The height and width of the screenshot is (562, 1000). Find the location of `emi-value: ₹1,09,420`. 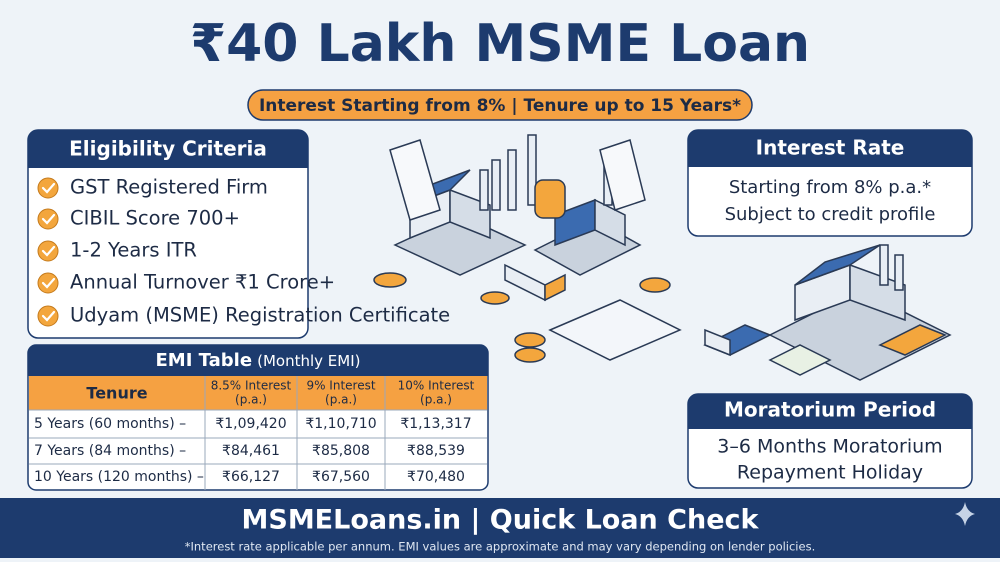

emi-value: ₹1,09,420 is located at coordinates (250, 424).